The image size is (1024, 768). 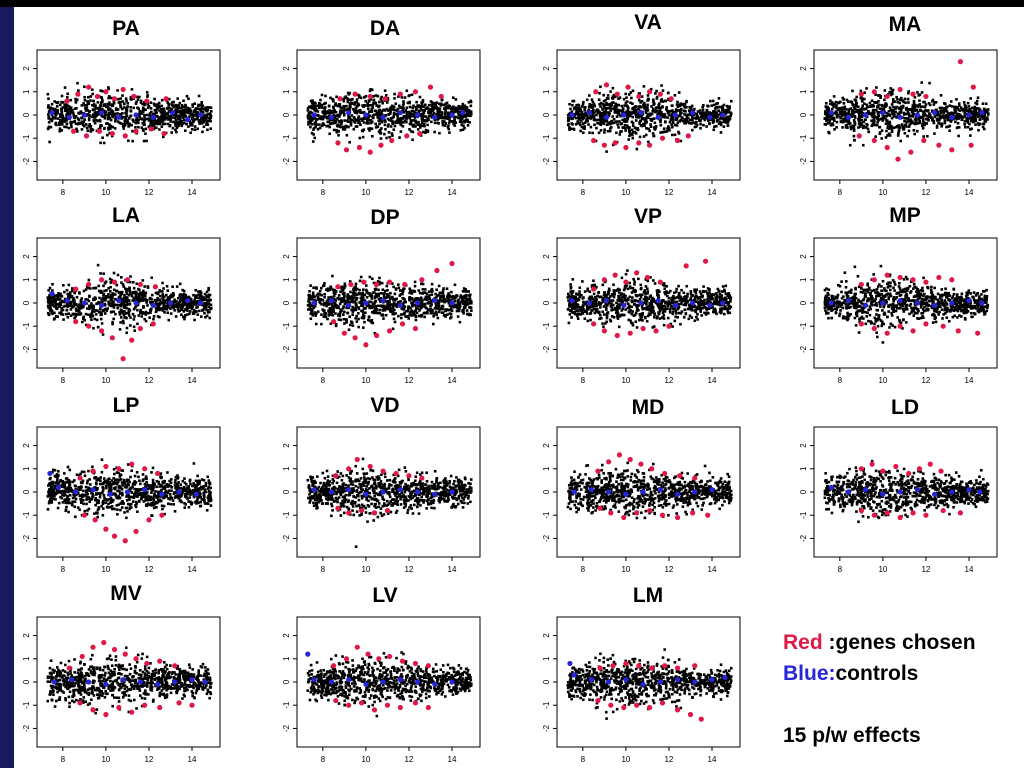 What do you see at coordinates (840, 380) in the screenshot?
I see `x-tick-label: 8` at bounding box center [840, 380].